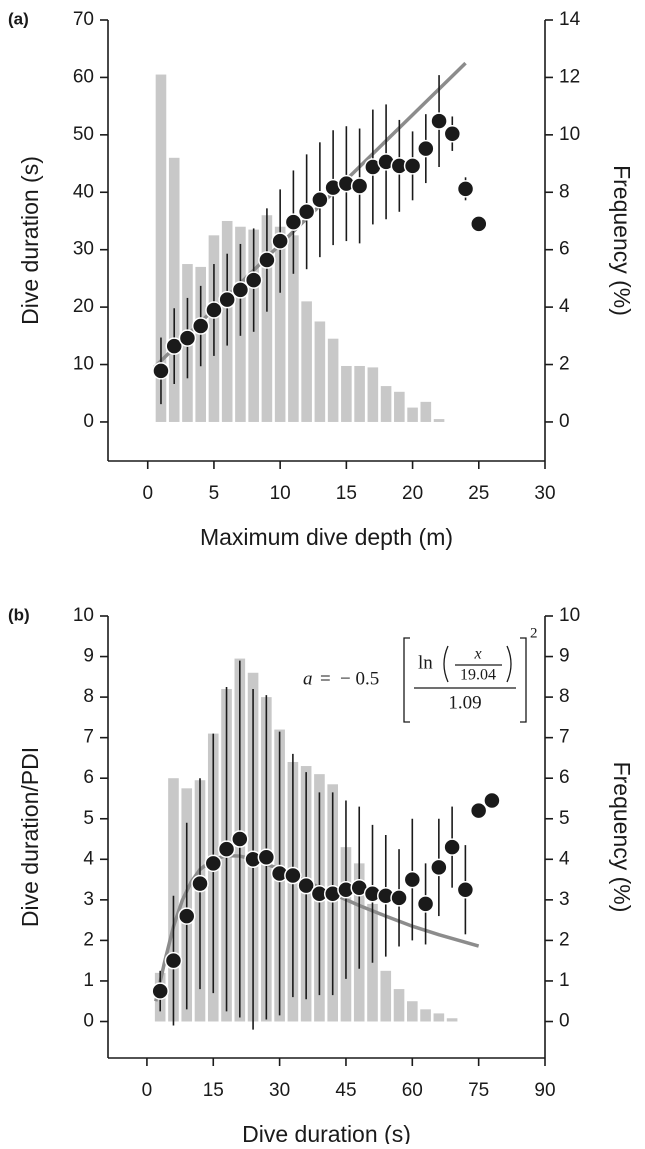 The image size is (645, 1149). I want to click on equation-part: 19.04, so click(478, 675).